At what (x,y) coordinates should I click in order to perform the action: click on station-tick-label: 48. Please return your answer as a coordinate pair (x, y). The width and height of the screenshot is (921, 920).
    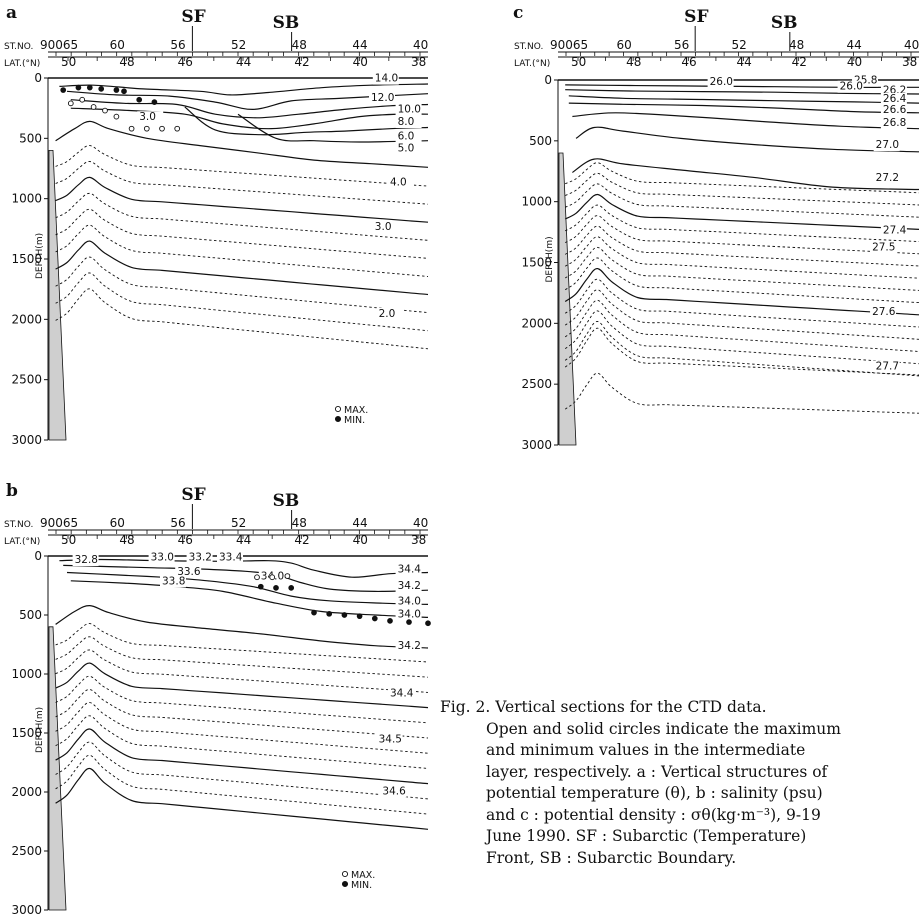
    Looking at the image, I should click on (299, 45).